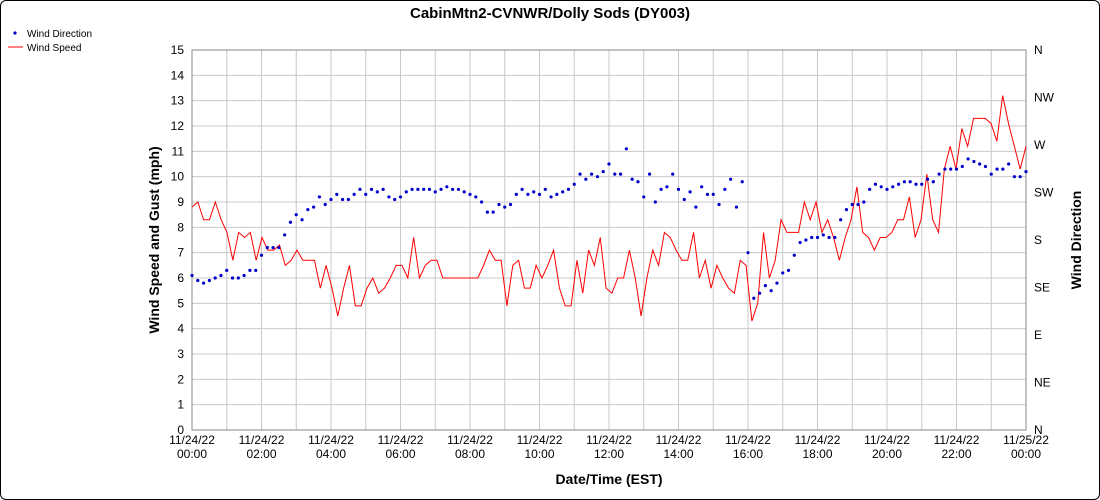 This screenshot has width=1100, height=500. Describe the element at coordinates (180, 202) in the screenshot. I see `y-tick-label: 9` at that location.